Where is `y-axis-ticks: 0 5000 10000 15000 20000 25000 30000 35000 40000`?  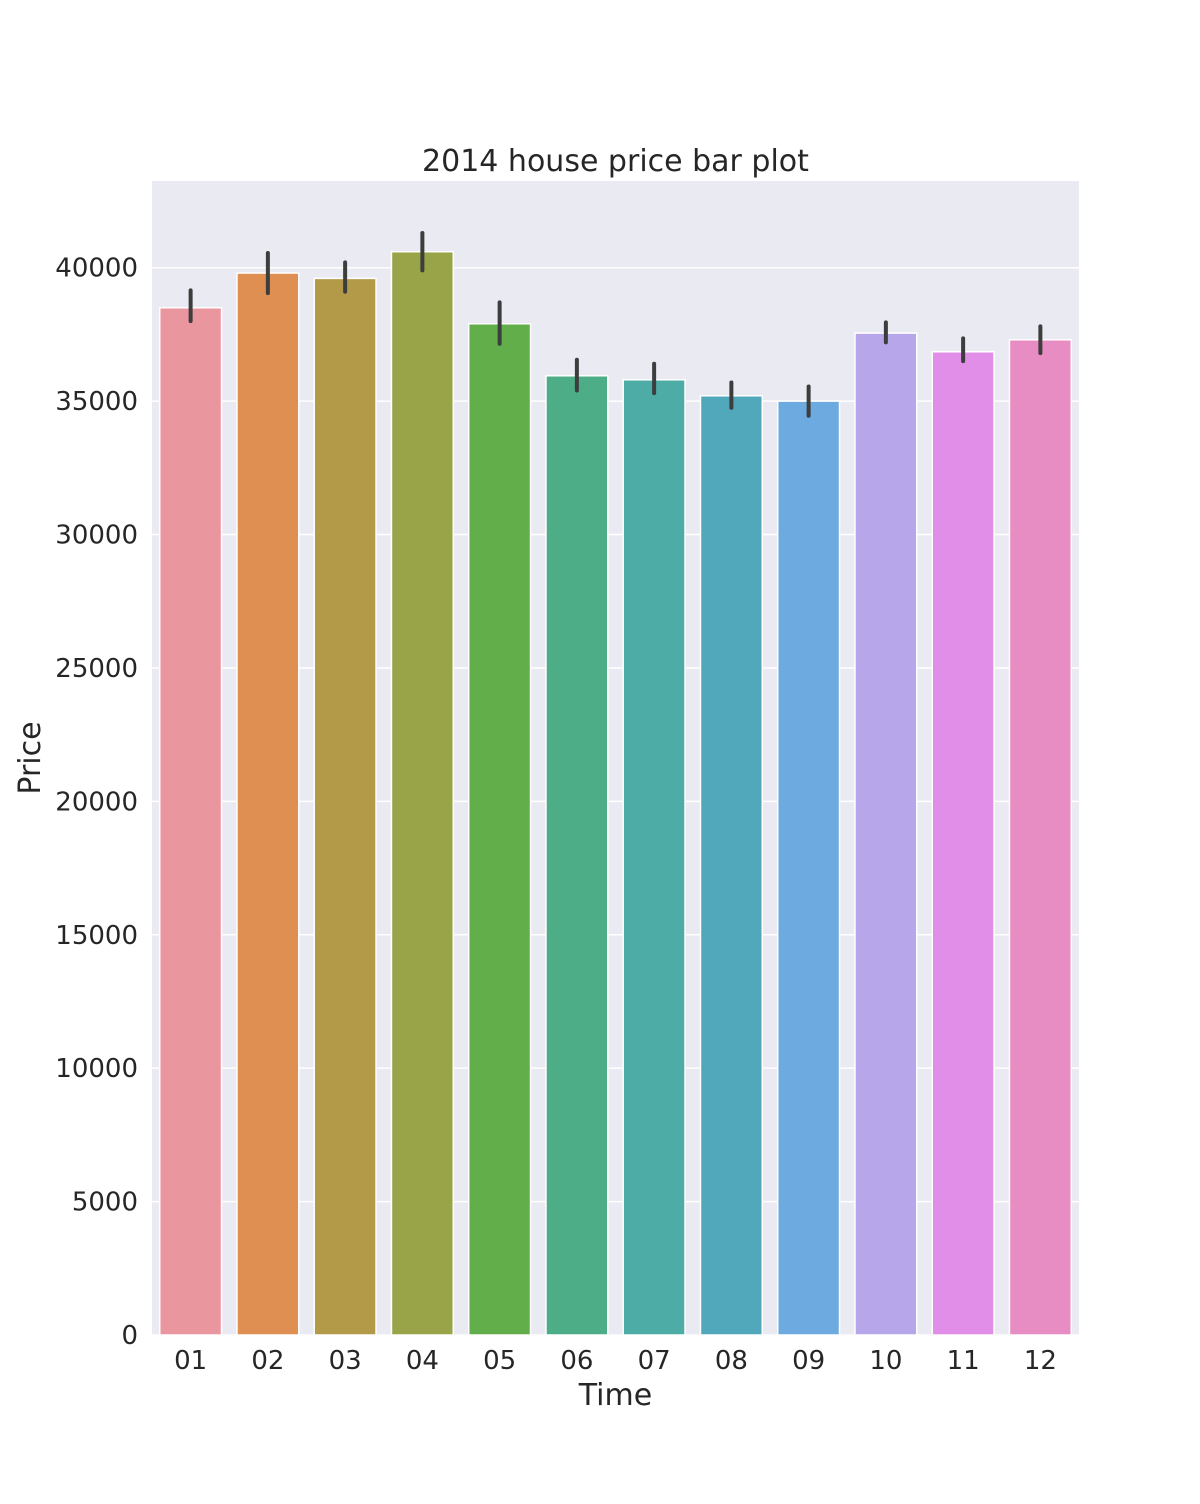 y-axis-ticks: 0 5000 10000 15000 20000 25000 30000 35000 40000 is located at coordinates (96, 802).